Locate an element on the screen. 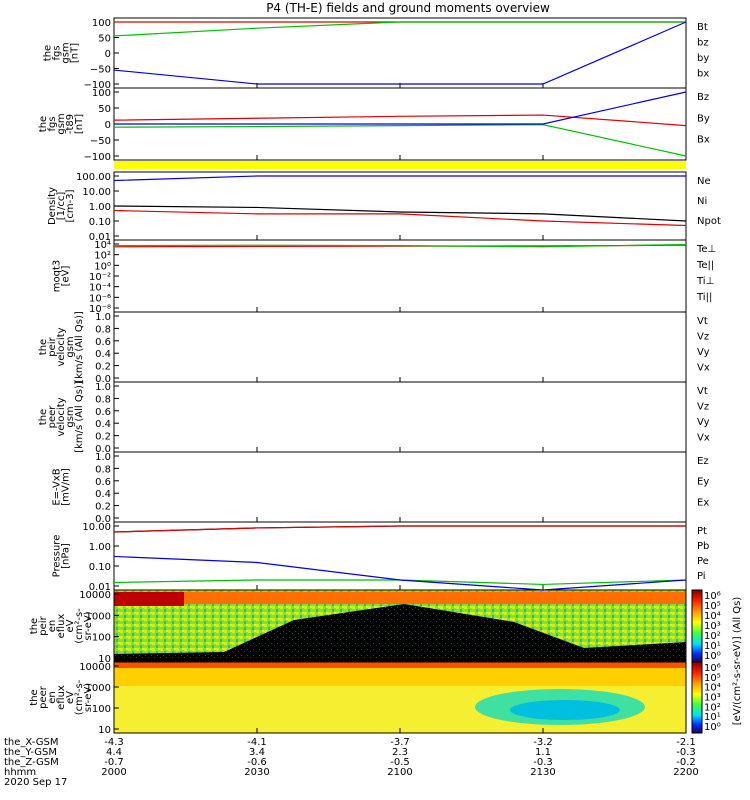 The height and width of the screenshot is (800, 750). y-axis-label: eV is located at coordinates (70, 697).